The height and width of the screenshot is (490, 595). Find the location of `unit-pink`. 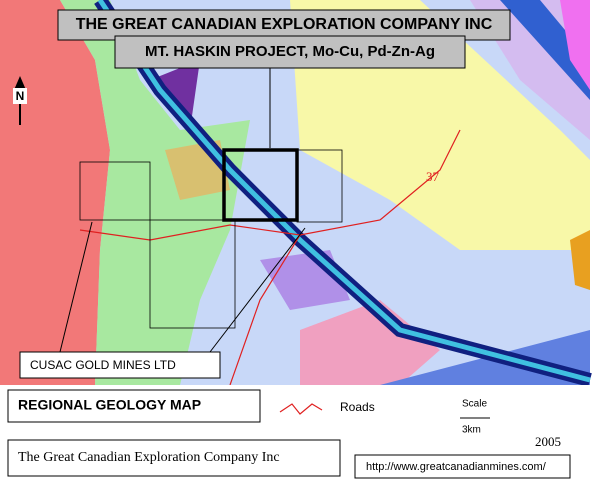

unit-pink is located at coordinates (370, 342).